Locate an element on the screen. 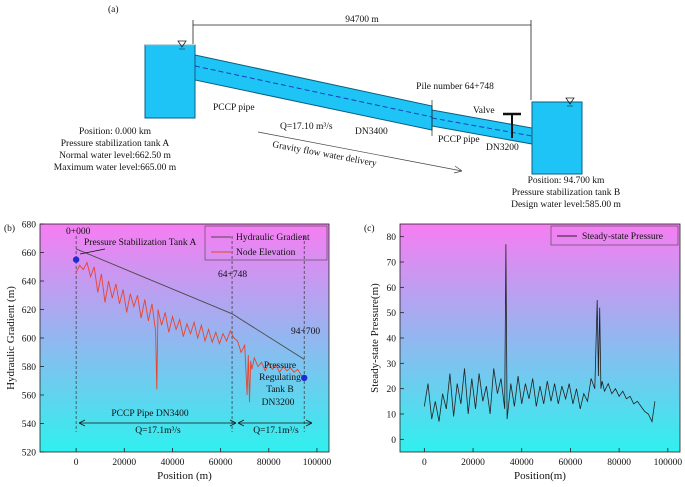  dn3200-label: DN3200 is located at coordinates (502, 148).